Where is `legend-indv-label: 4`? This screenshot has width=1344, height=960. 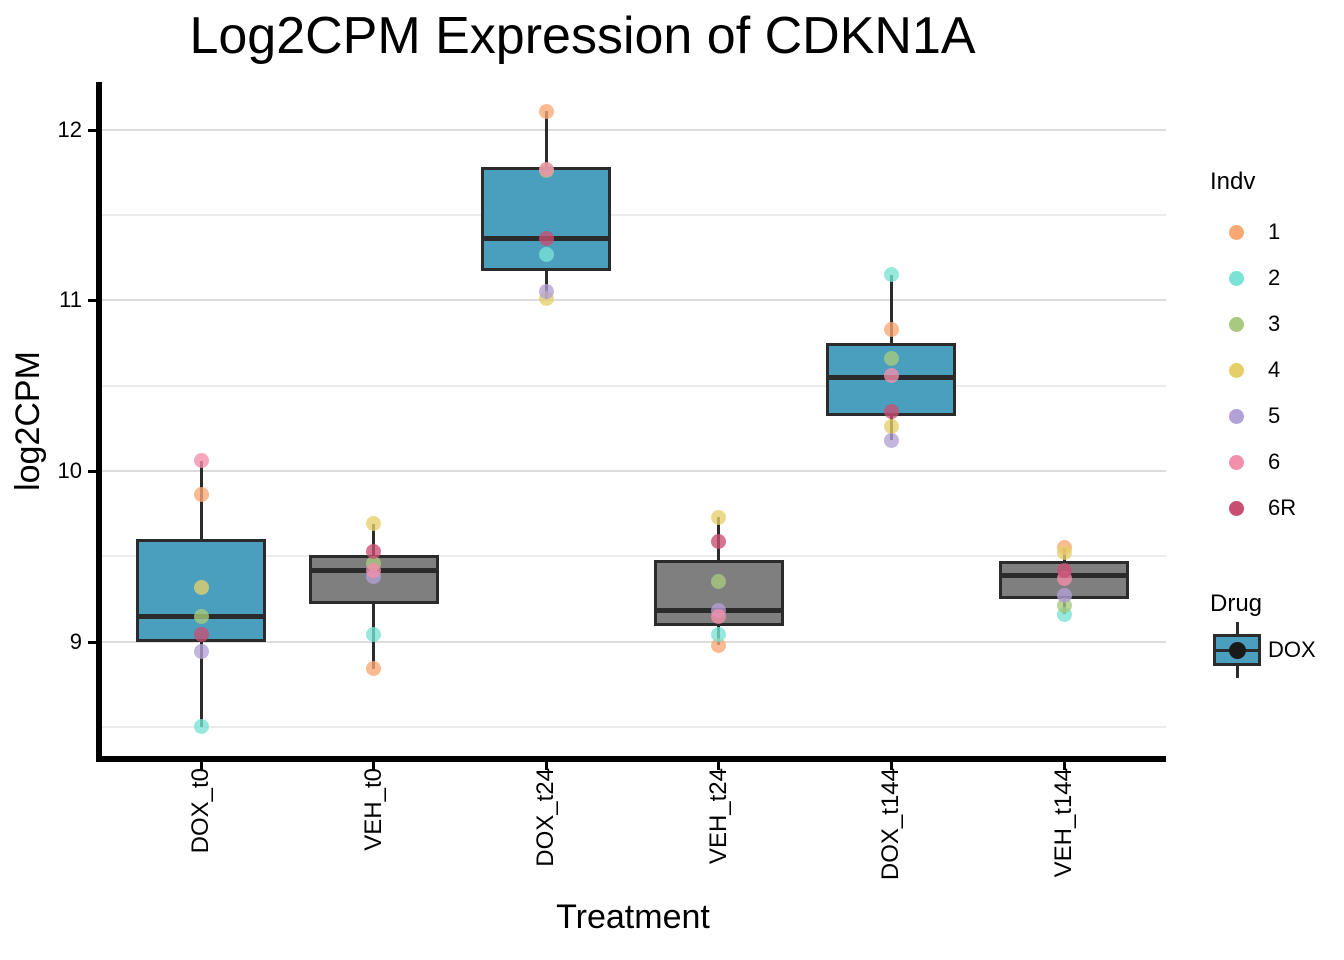
legend-indv-label: 4 is located at coordinates (1274, 369).